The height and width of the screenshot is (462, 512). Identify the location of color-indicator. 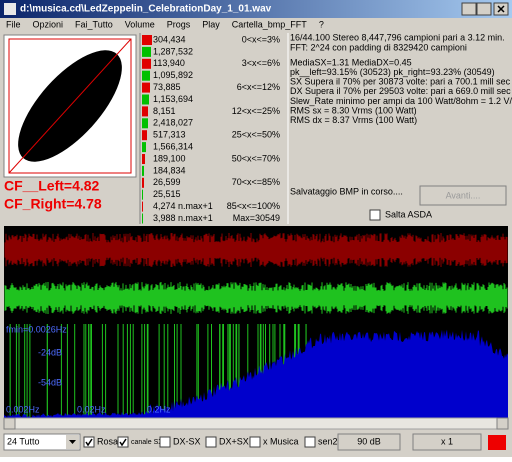
(497, 442).